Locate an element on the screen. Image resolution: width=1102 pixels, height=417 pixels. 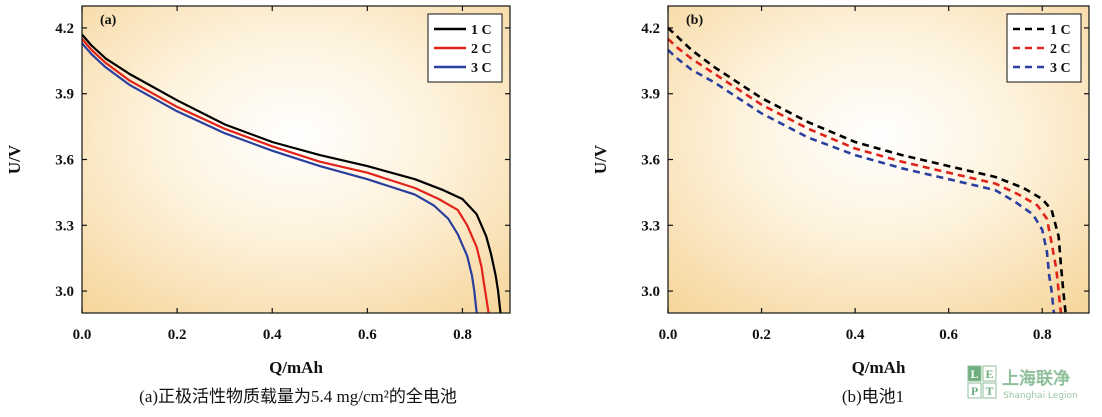
watermark-letter: E is located at coordinates (989, 374).